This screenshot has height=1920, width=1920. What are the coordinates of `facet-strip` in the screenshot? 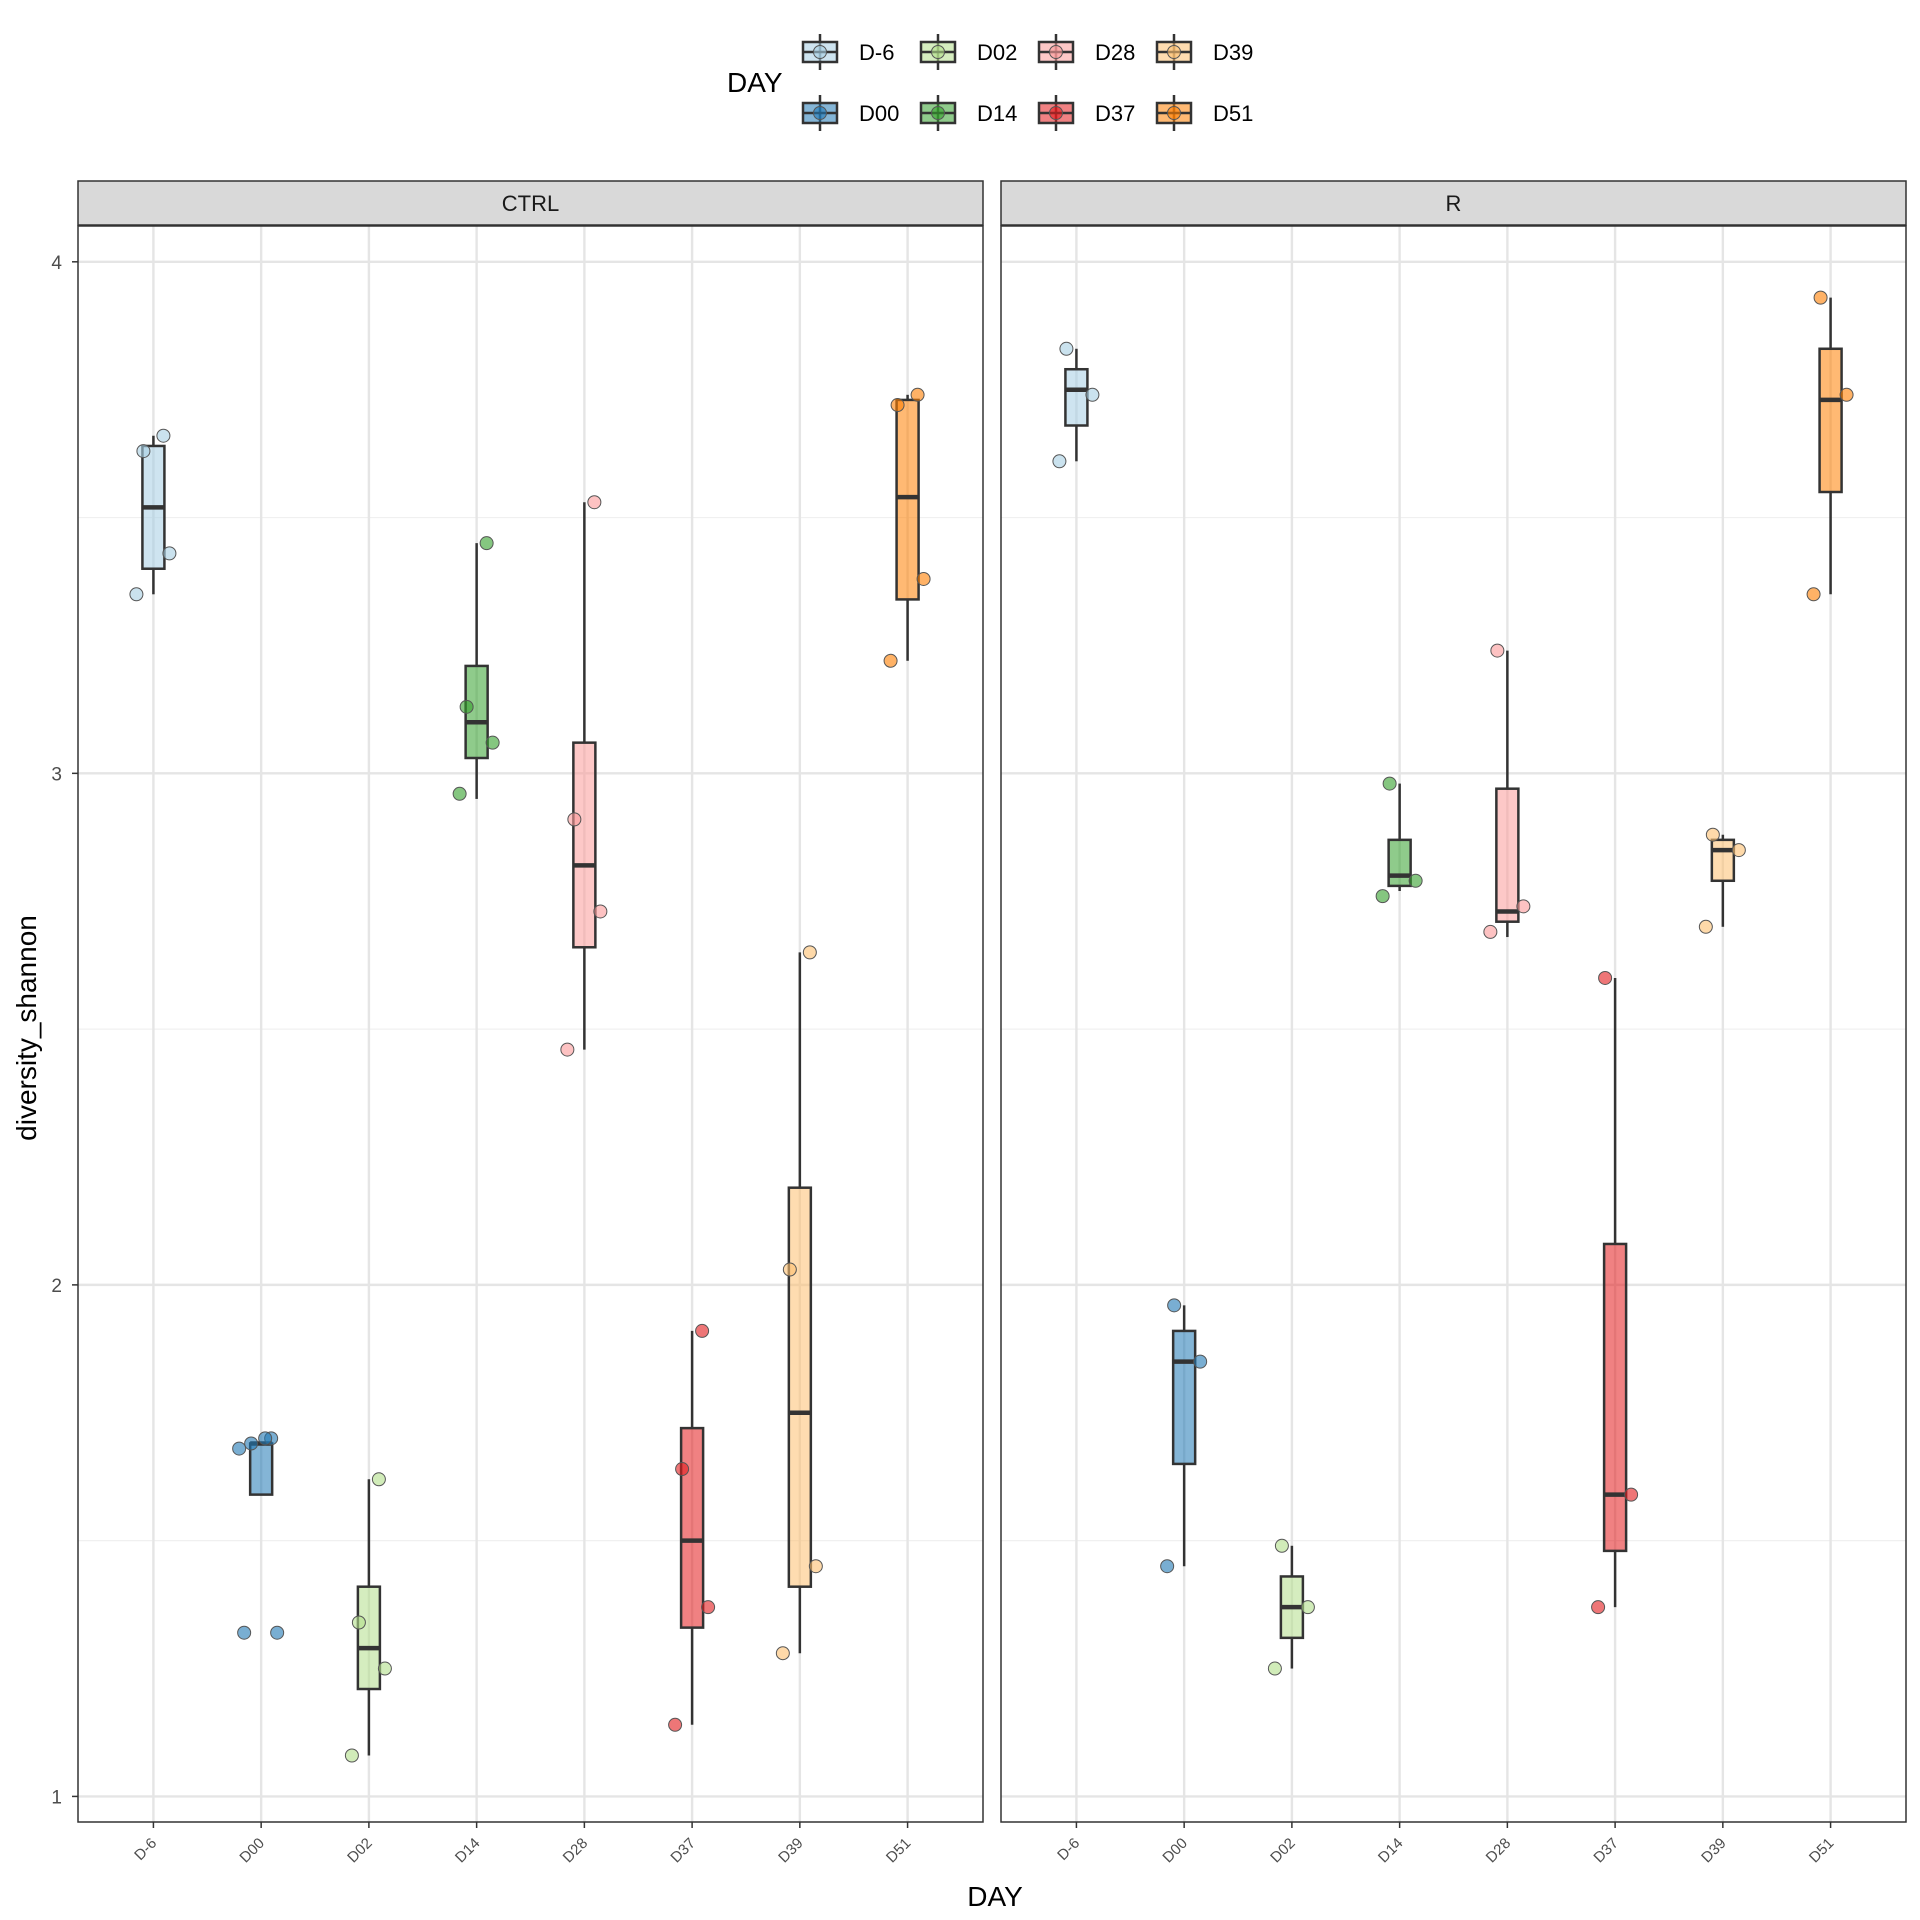 It's located at (530, 203).